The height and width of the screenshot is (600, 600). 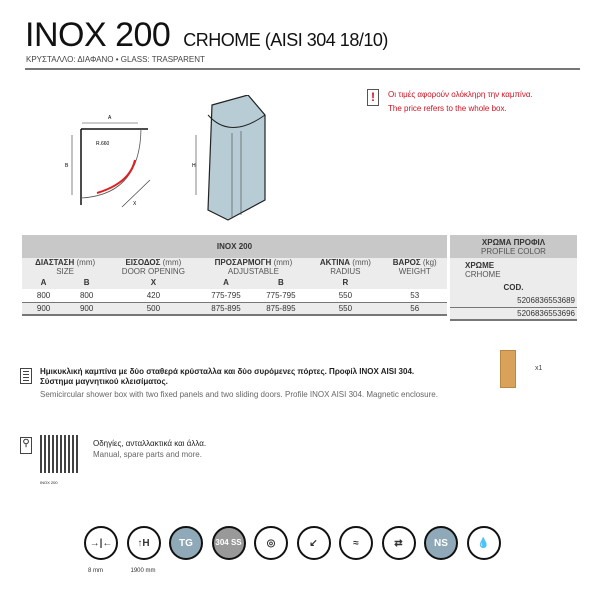 What do you see at coordinates (101, 543) in the screenshot?
I see `glass-thickness-icon: →|←` at bounding box center [101, 543].